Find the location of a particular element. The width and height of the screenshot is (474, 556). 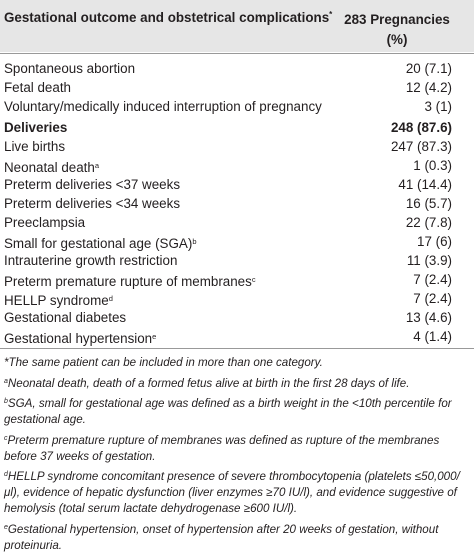

row-label: Small for gestational age (SGA)b is located at coordinates (100, 242).